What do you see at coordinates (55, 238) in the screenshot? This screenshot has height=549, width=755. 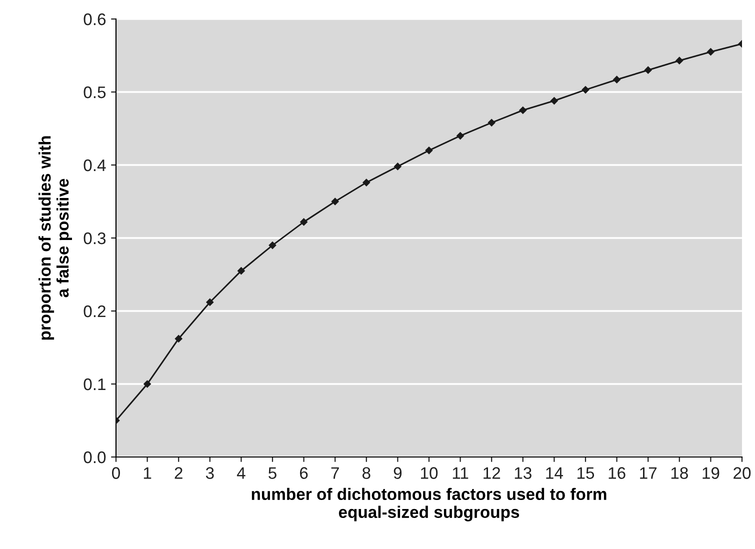 I see `y-axis-title: proportion of studies with a false positive` at bounding box center [55, 238].